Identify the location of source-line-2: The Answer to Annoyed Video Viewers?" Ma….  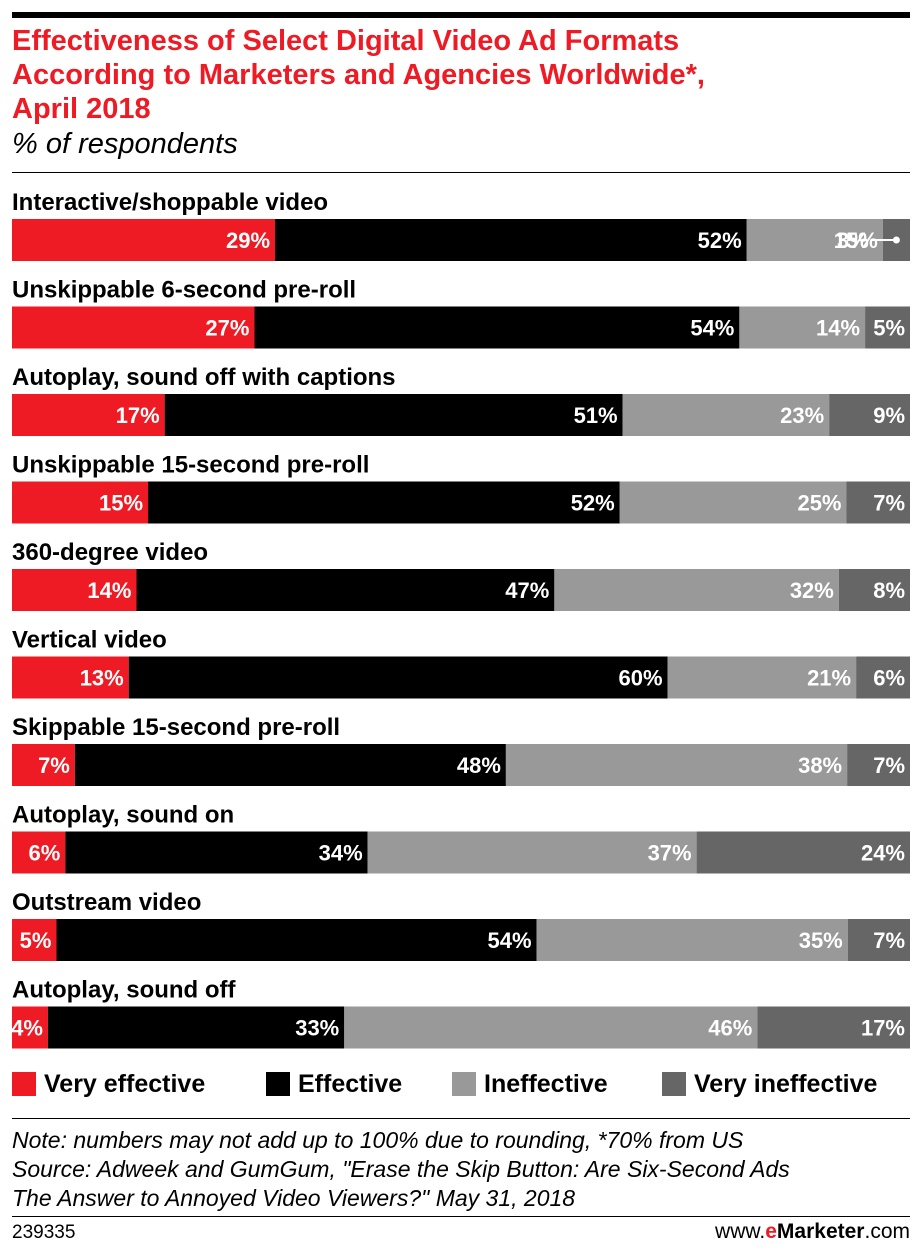
(294, 1198).